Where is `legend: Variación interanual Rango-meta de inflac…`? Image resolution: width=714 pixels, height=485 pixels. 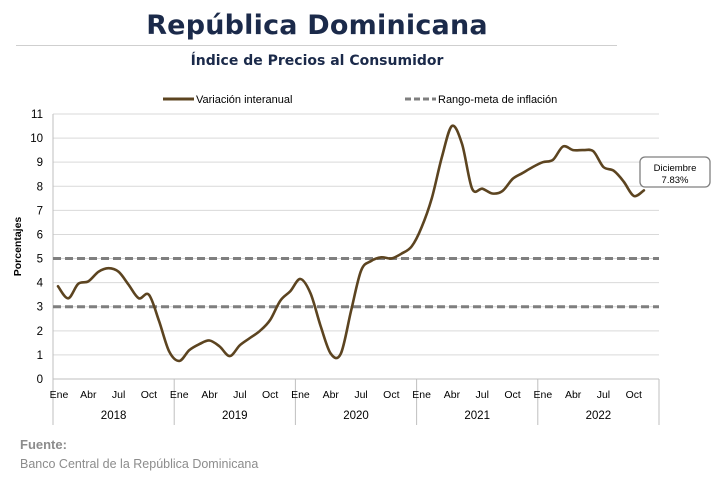 legend: Variación interanual Rango-meta de inflac… is located at coordinates (360, 100).